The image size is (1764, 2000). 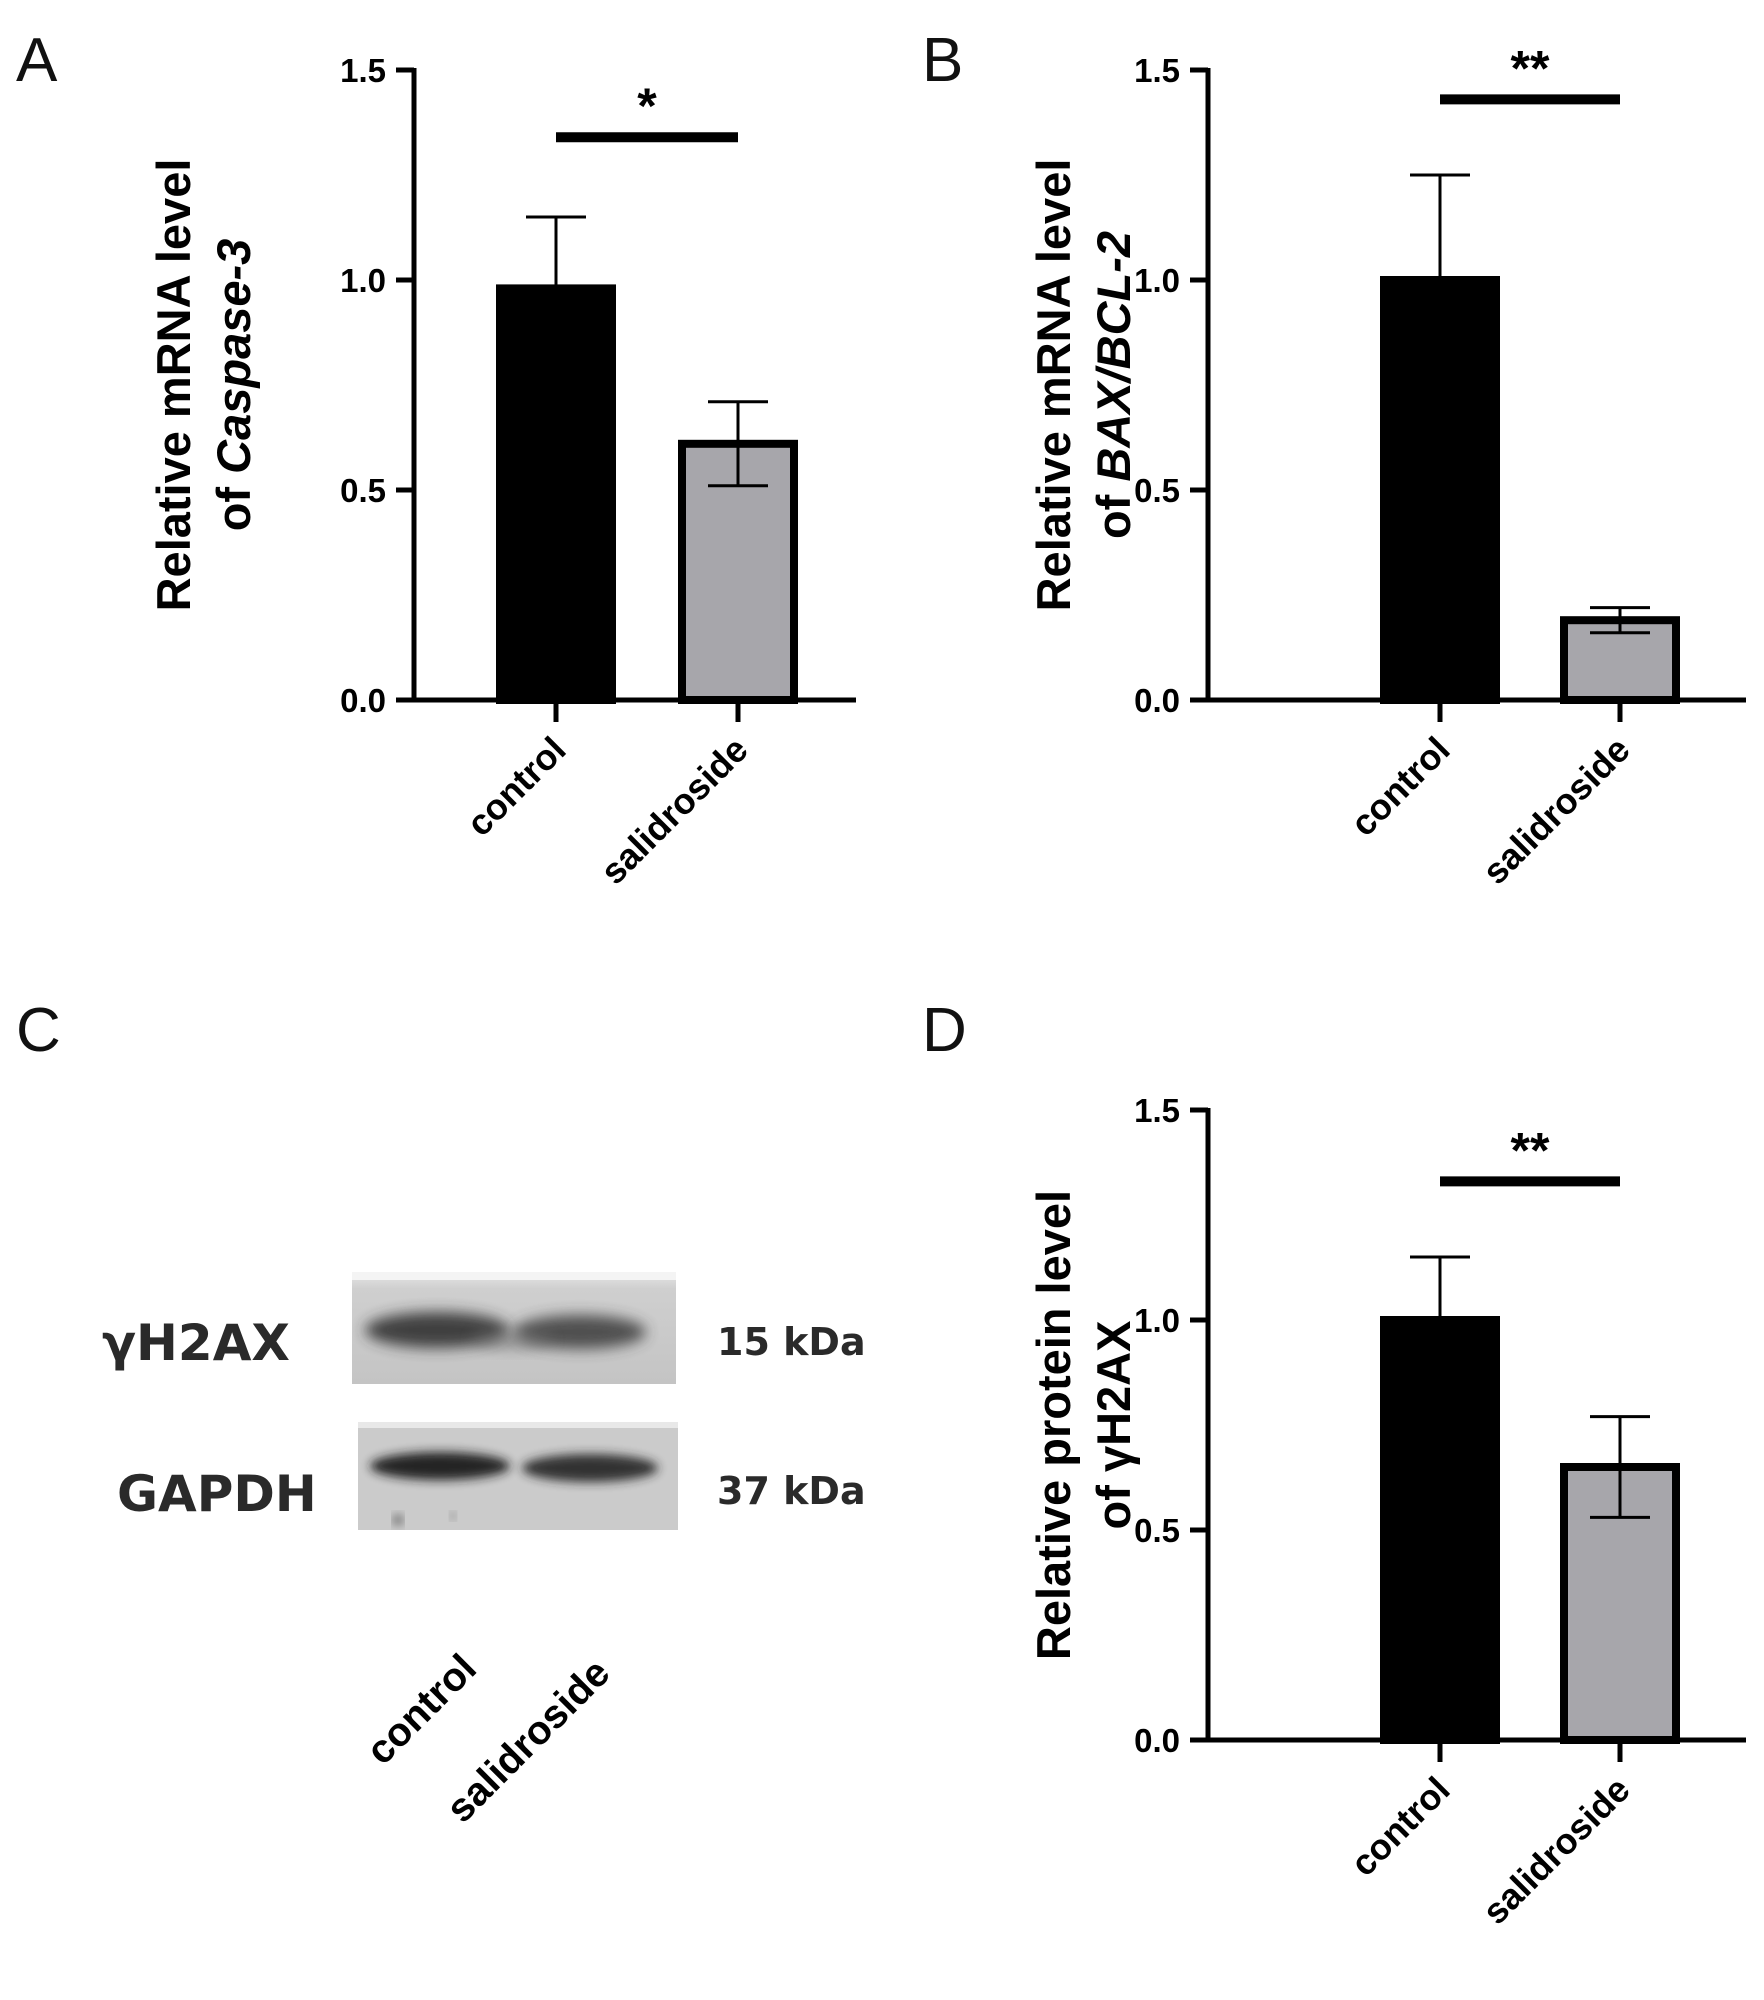 I want to click on y-axis-label-line2-prefix-b: of, so click(x=1113, y=510).